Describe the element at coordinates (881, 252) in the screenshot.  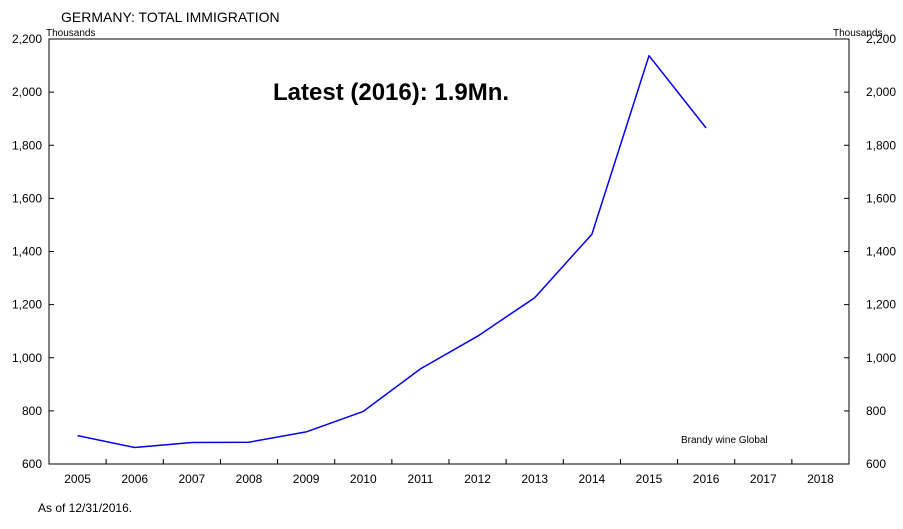
I see `y-tick-label-right: 1,400` at that location.